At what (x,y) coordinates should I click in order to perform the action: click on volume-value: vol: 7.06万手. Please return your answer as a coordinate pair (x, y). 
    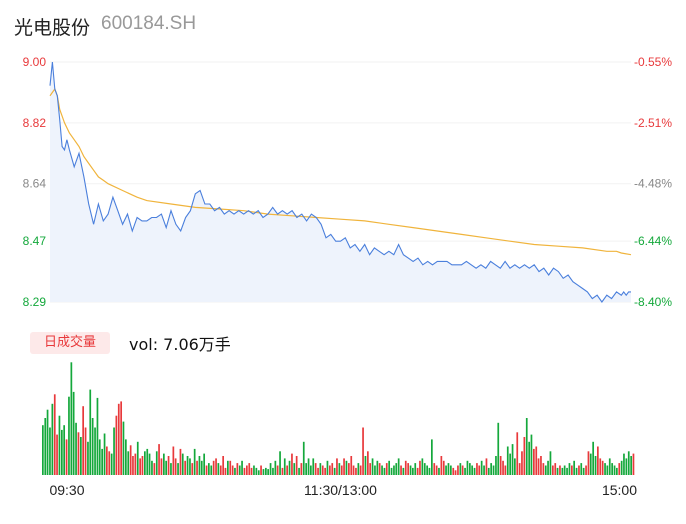
    Looking at the image, I should click on (180, 344).